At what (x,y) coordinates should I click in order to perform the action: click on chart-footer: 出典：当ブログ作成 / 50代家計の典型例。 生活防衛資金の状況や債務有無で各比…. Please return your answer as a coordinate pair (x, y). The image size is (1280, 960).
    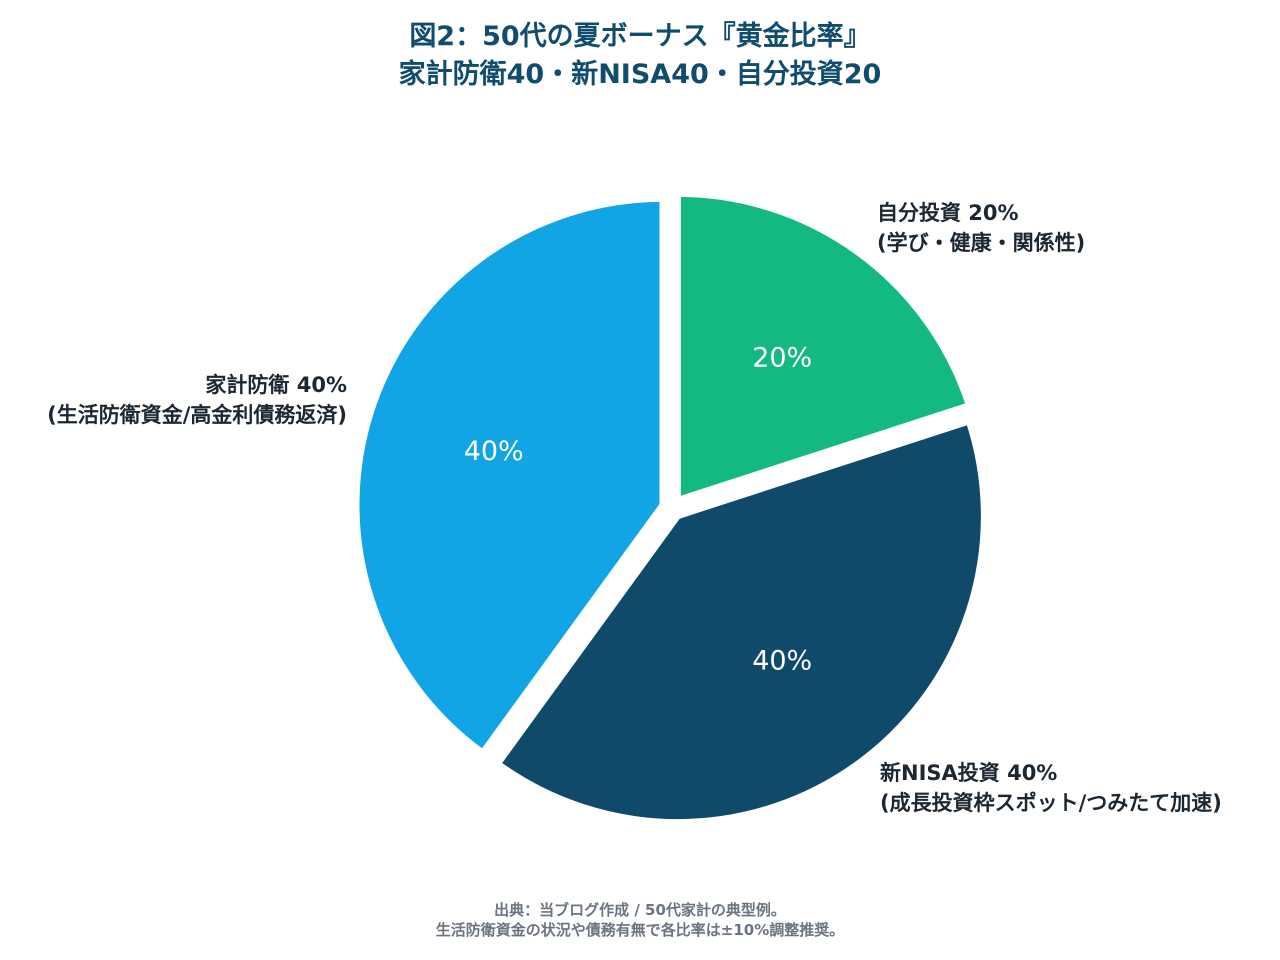
    Looking at the image, I should click on (640, 920).